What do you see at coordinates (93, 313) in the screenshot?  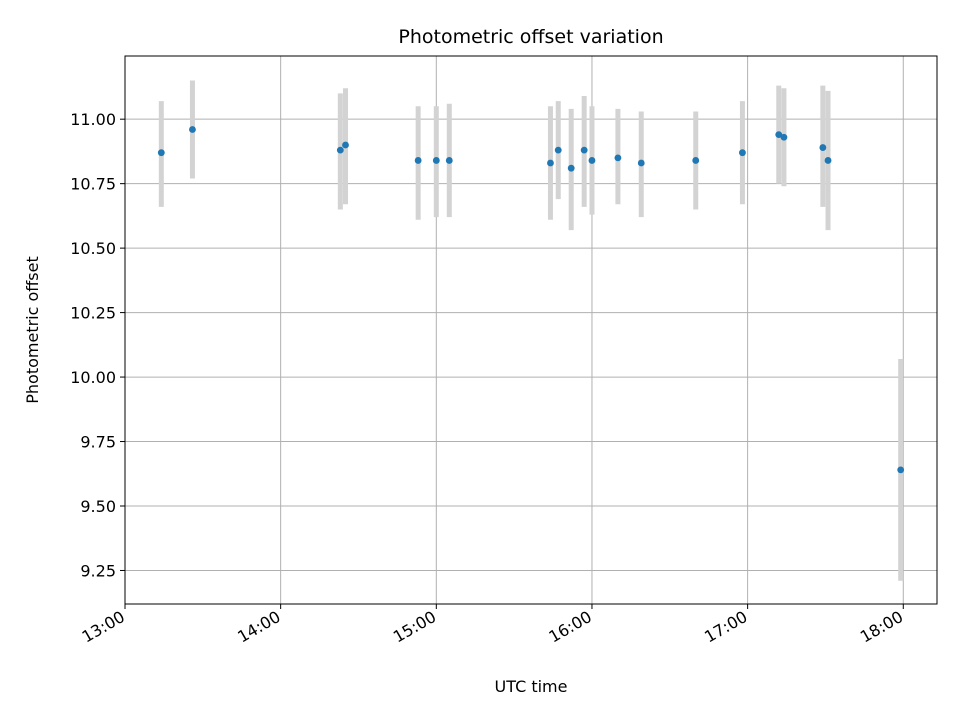 I see `y-tick-label: 10.25` at bounding box center [93, 313].